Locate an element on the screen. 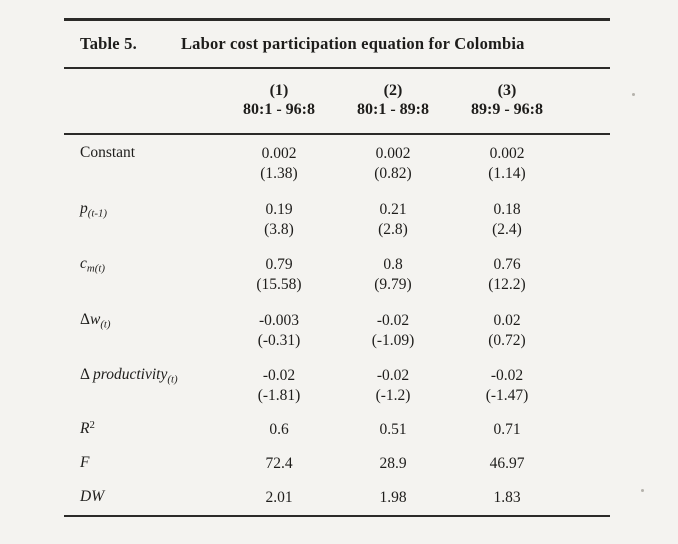 The image size is (678, 544). variable-name: w is located at coordinates (95, 319).